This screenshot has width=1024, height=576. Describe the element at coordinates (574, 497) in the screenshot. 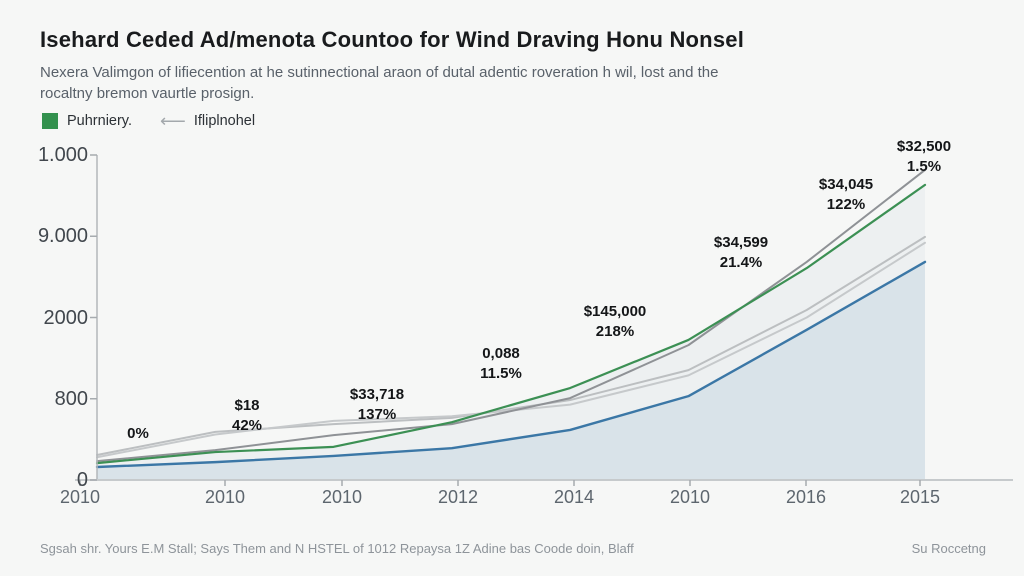

I see `x-axis-tick-label: 2014` at that location.